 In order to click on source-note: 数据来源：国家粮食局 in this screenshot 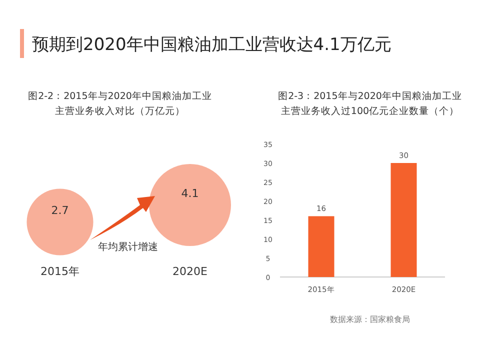, I will do `click(370, 319)`.